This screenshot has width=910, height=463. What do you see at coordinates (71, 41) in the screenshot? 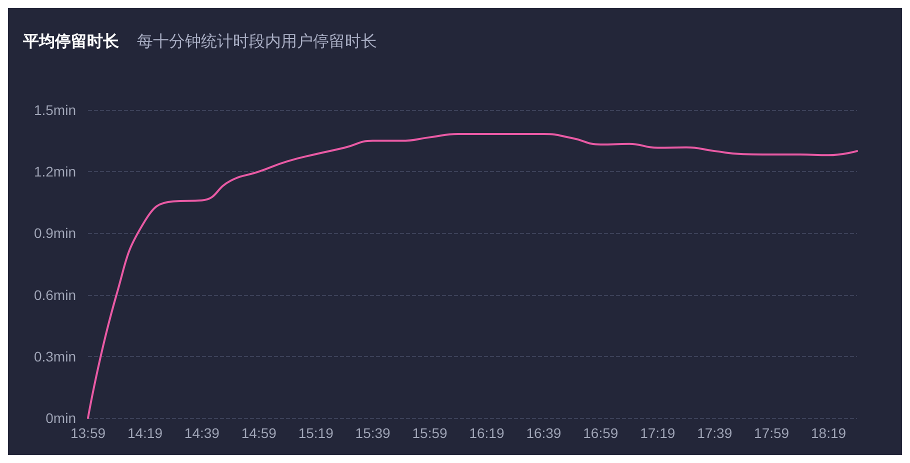
I see `chart-title: 平均停留时长` at bounding box center [71, 41].